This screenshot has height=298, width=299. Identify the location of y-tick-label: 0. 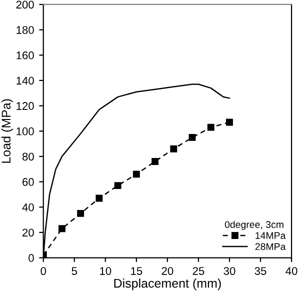
(31, 258).